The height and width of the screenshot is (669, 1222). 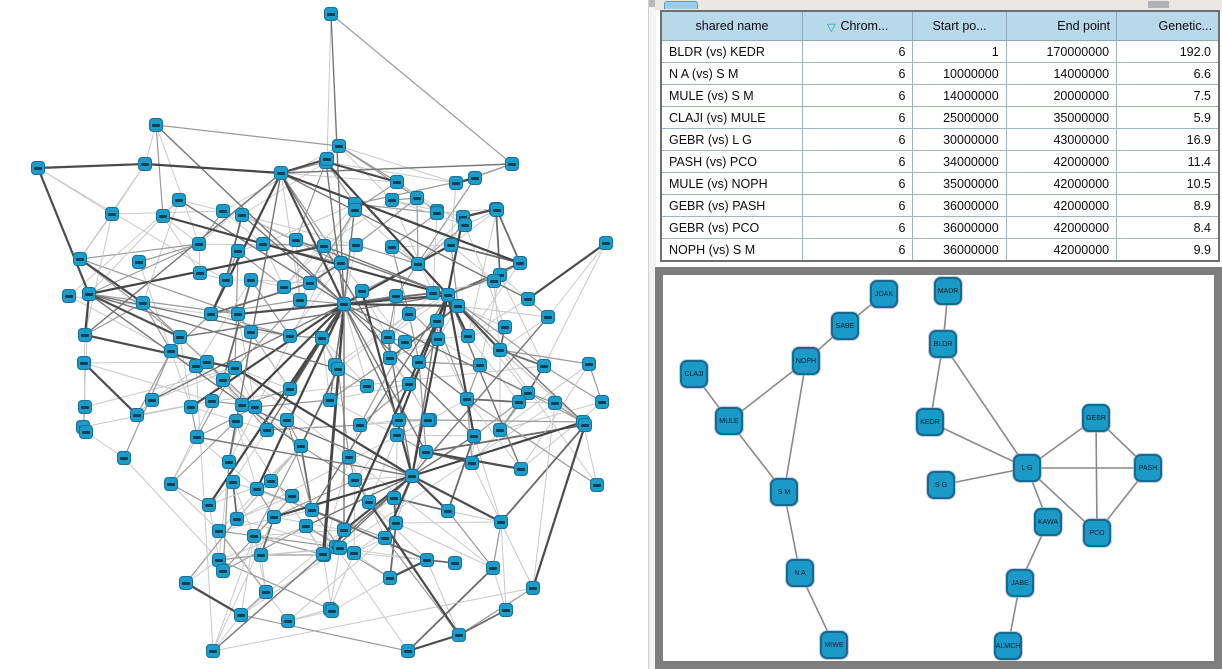 What do you see at coordinates (1168, 250) in the screenshot?
I see `table-cell: 9.9` at bounding box center [1168, 250].